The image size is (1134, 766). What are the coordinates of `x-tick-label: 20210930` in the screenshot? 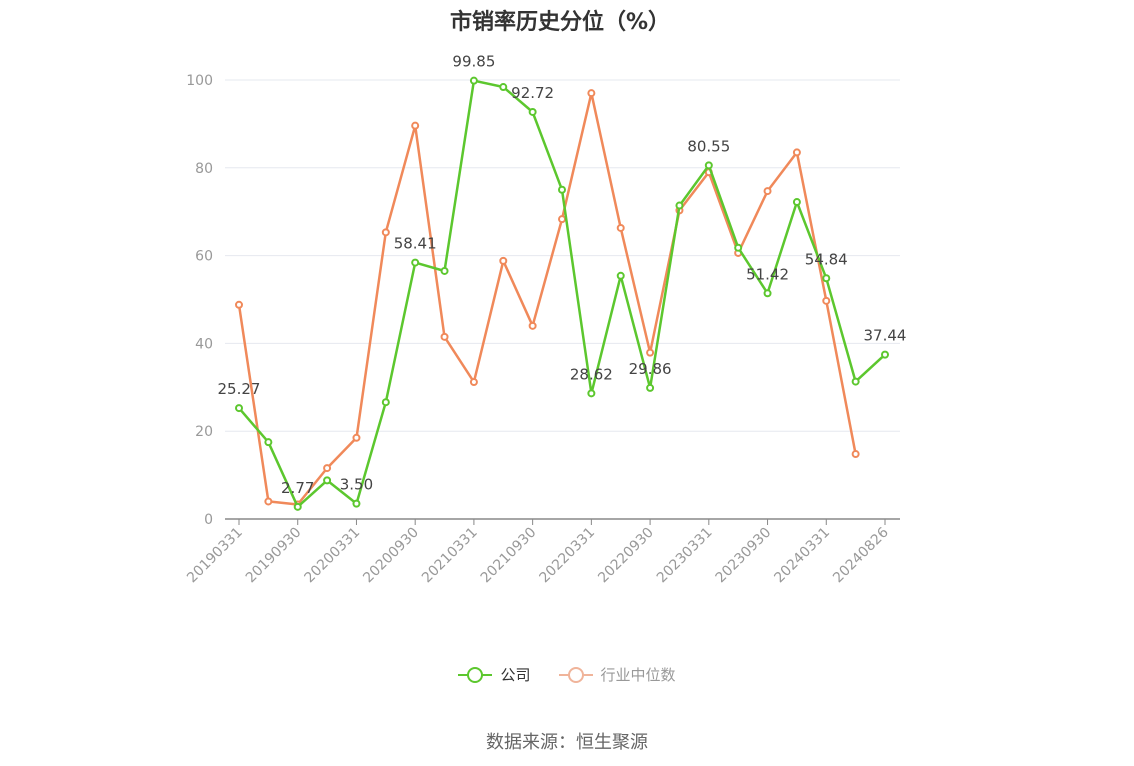 It's located at (509, 556).